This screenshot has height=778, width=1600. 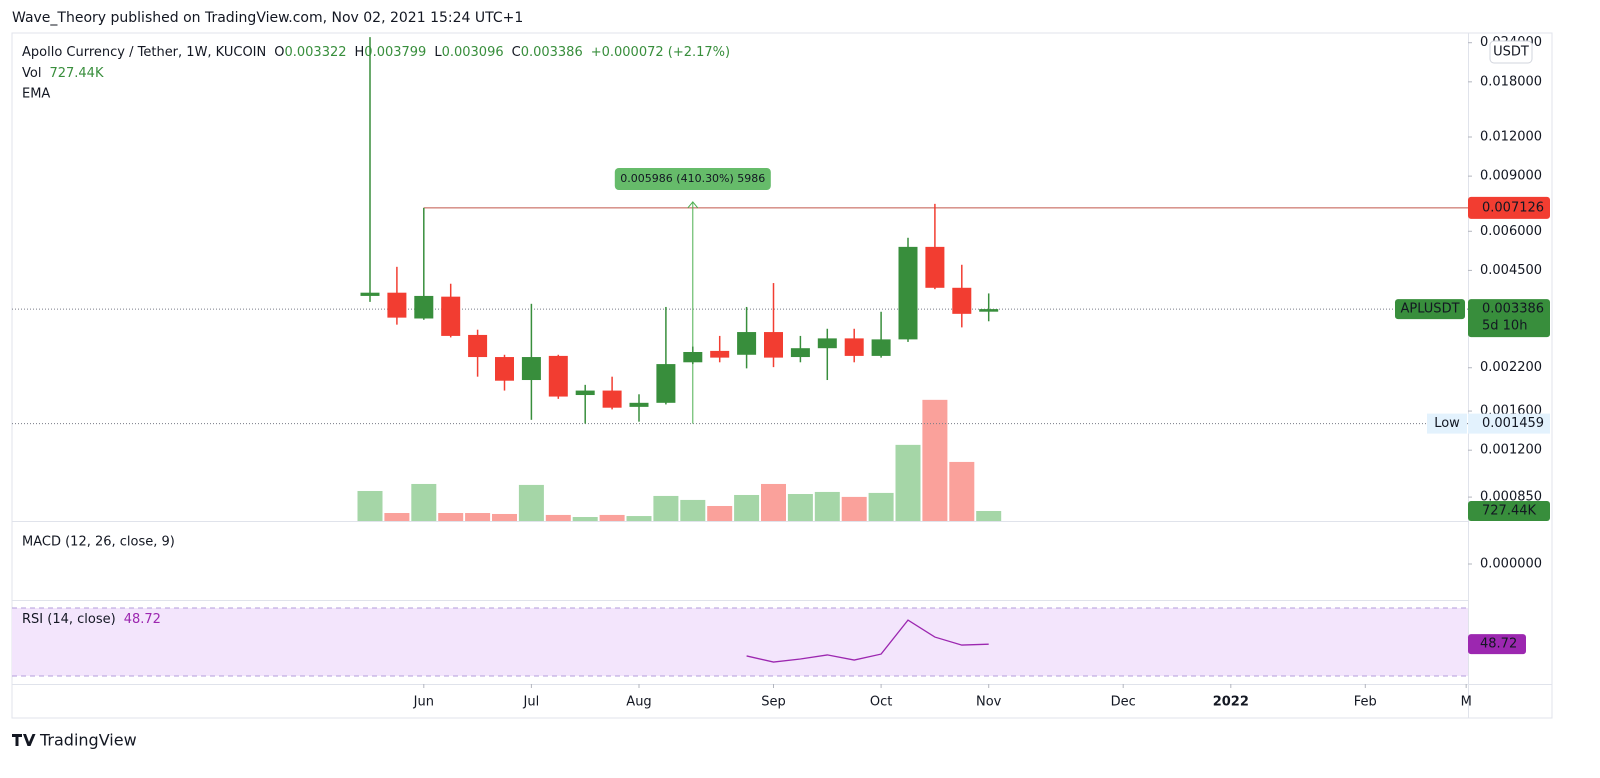 I want to click on y-tick-label: 0.002200, so click(x=1511, y=367).